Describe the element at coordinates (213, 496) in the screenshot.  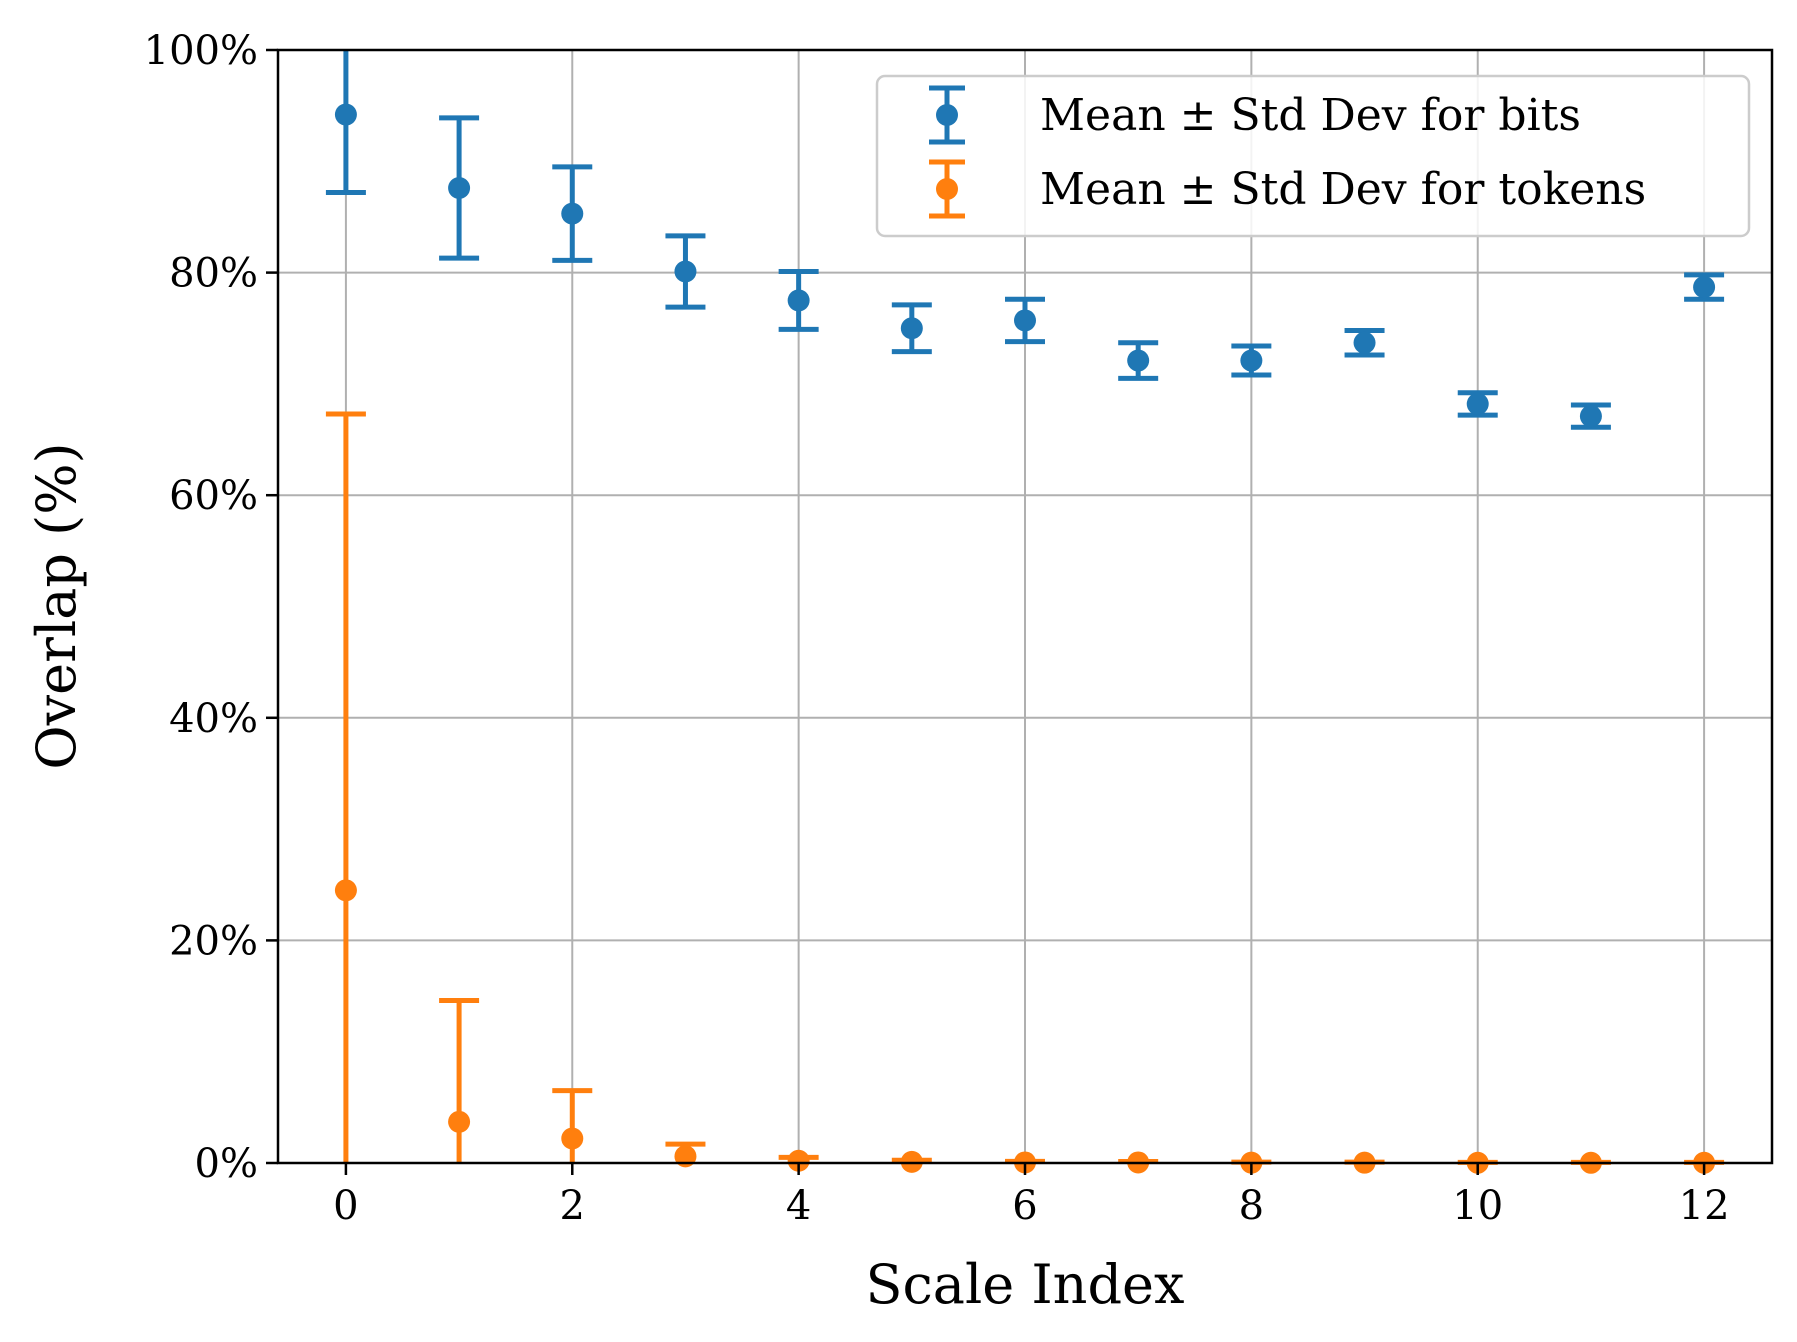
I see `y-tick-label: 60%` at that location.